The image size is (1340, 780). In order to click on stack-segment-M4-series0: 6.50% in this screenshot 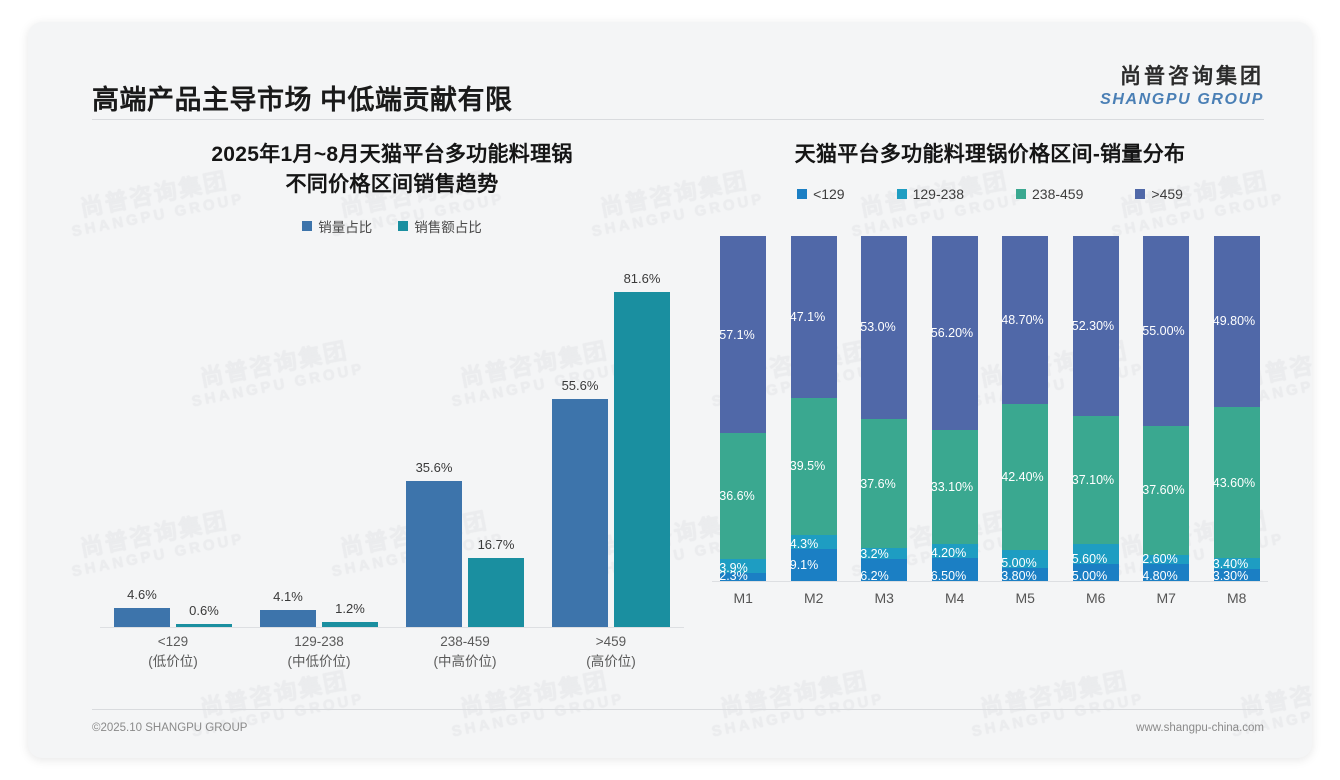, I will do `click(954, 570)`.